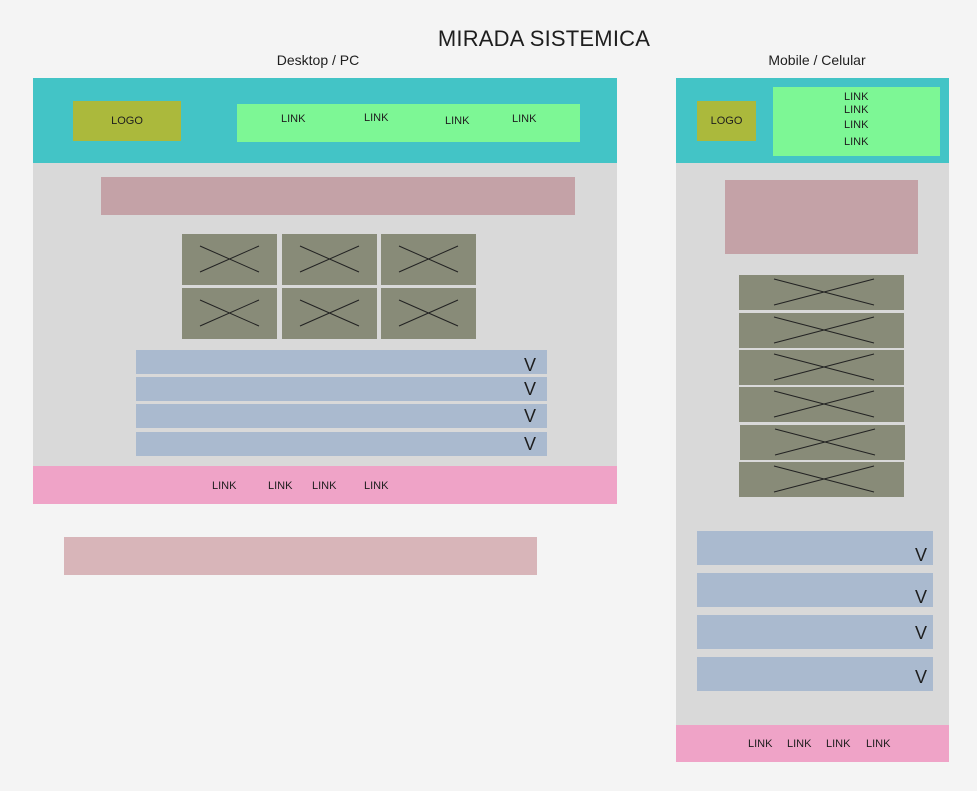 The image size is (977, 791). I want to click on mobile-footer, so click(812, 743).